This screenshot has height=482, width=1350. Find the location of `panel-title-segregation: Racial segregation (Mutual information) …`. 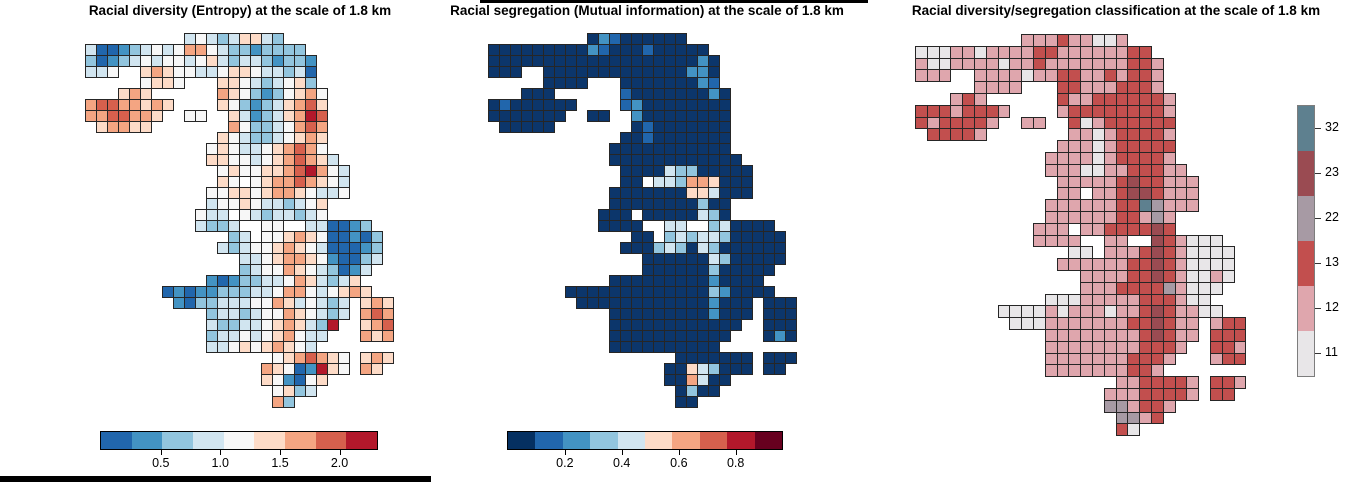

panel-title-segregation: Racial segregation (Mutual information) … is located at coordinates (647, 10).